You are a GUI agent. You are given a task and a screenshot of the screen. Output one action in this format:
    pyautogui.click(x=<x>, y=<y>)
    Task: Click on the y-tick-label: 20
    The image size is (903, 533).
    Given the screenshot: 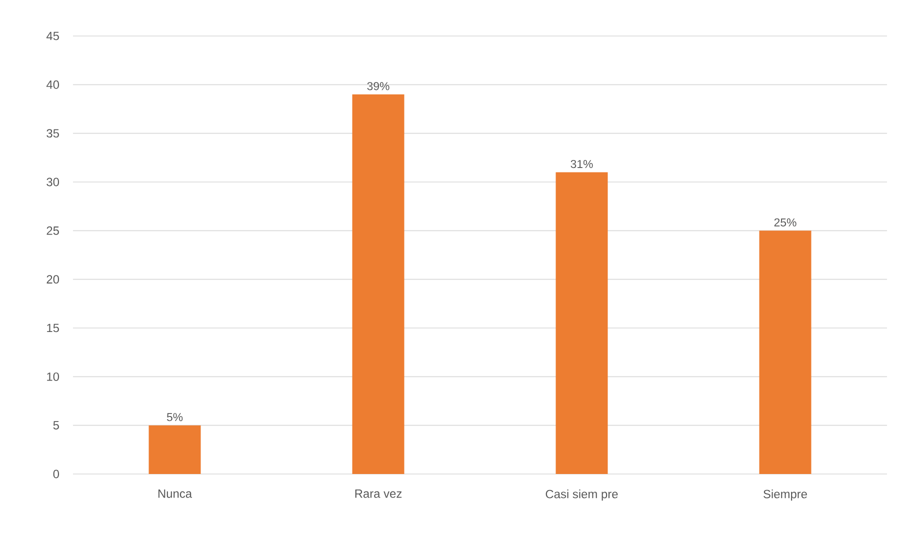 What is the action you would take?
    pyautogui.click(x=53, y=279)
    